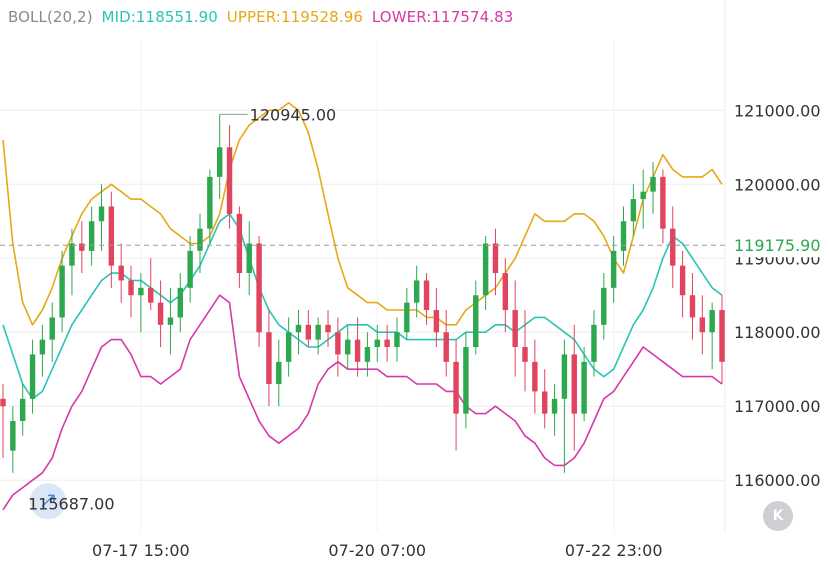 This screenshot has height=563, width=829. Describe the element at coordinates (614, 550) in the screenshot. I see `x-tick-label: 07-22 23:00` at that location.